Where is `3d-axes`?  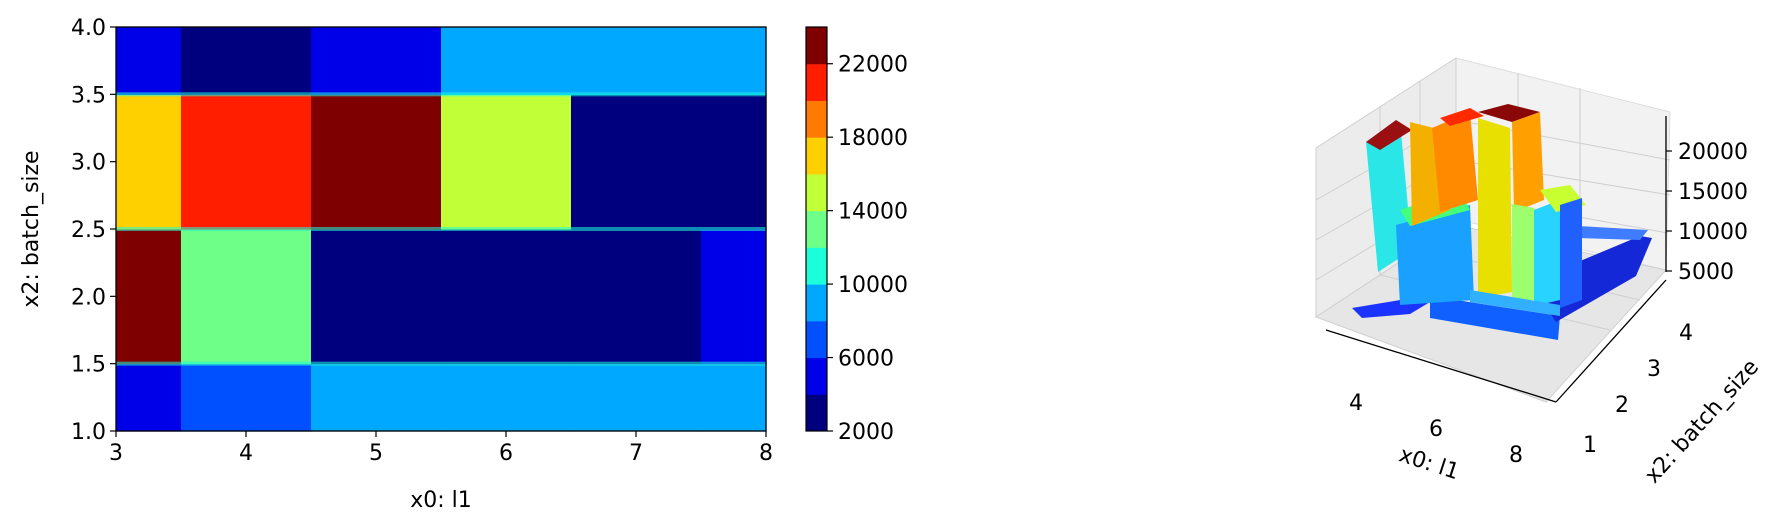
3d-axes is located at coordinates (1496, 259).